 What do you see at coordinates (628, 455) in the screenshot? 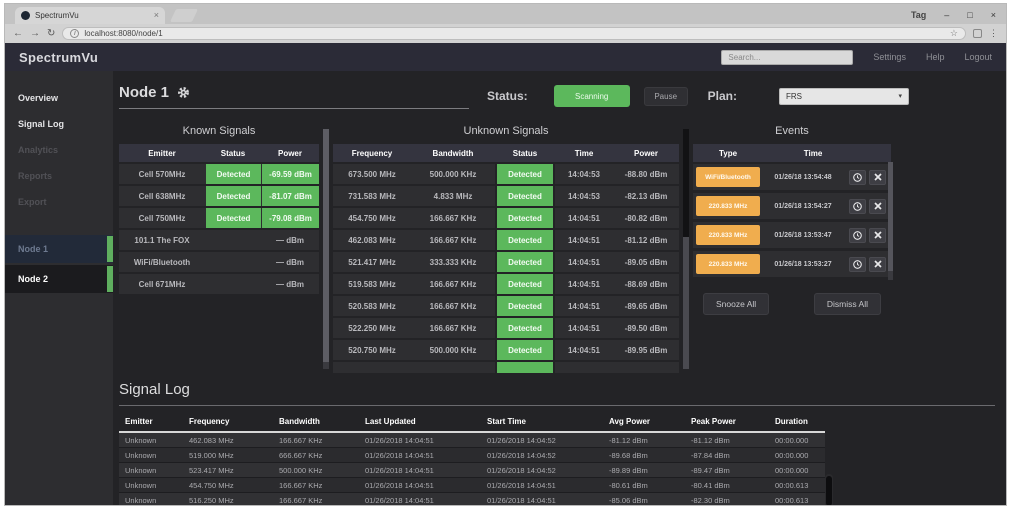
I see `avg-power-cell: -89.68 dBm` at bounding box center [628, 455].